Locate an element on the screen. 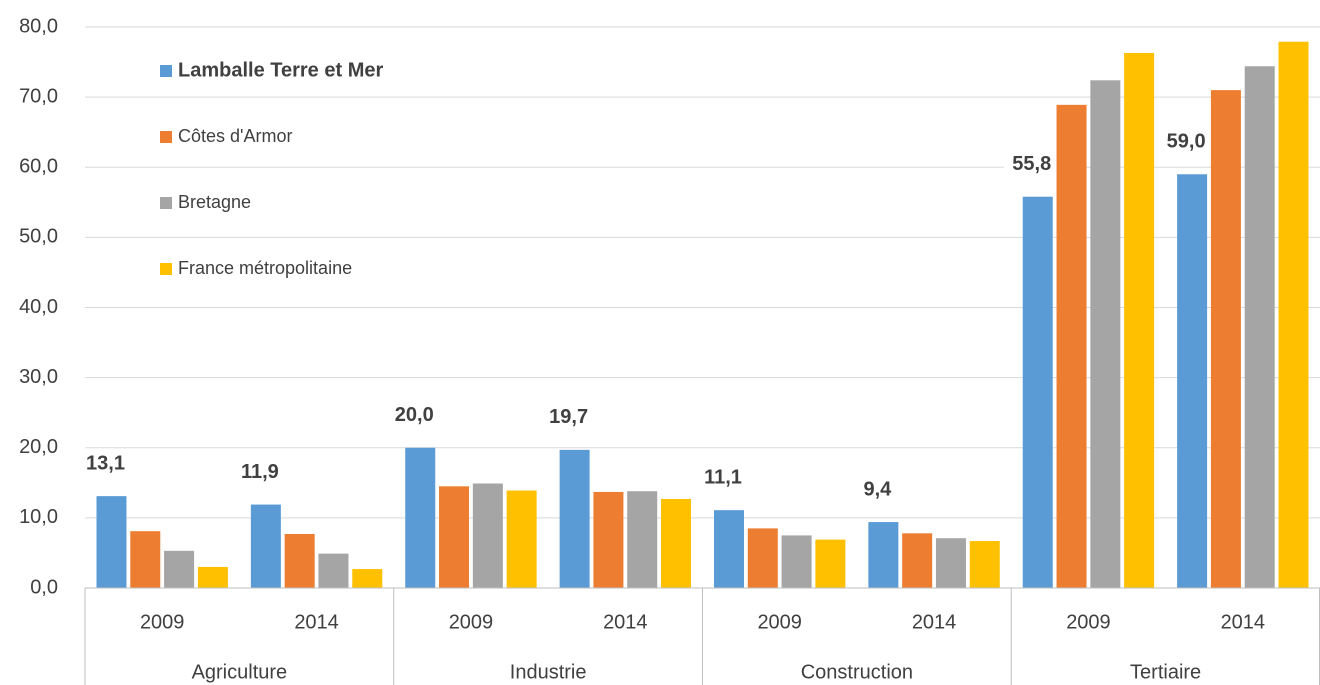 The width and height of the screenshot is (1320, 685). y-tick-label: 50,0 is located at coordinates (38, 237).